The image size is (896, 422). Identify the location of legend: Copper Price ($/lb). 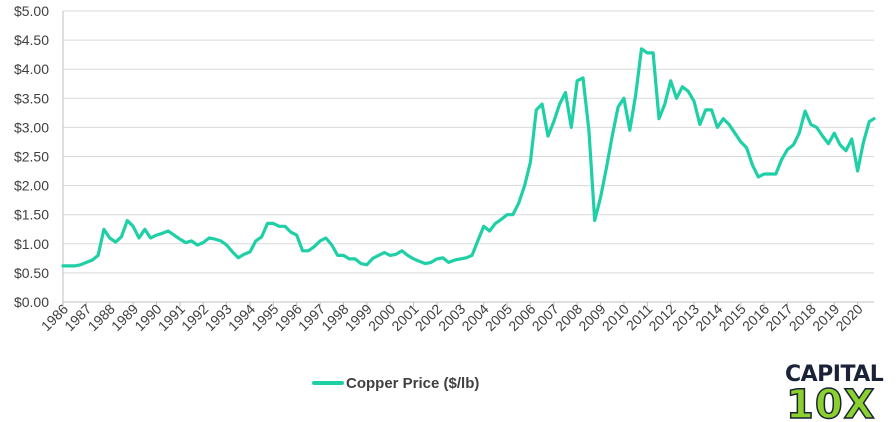
(395, 383).